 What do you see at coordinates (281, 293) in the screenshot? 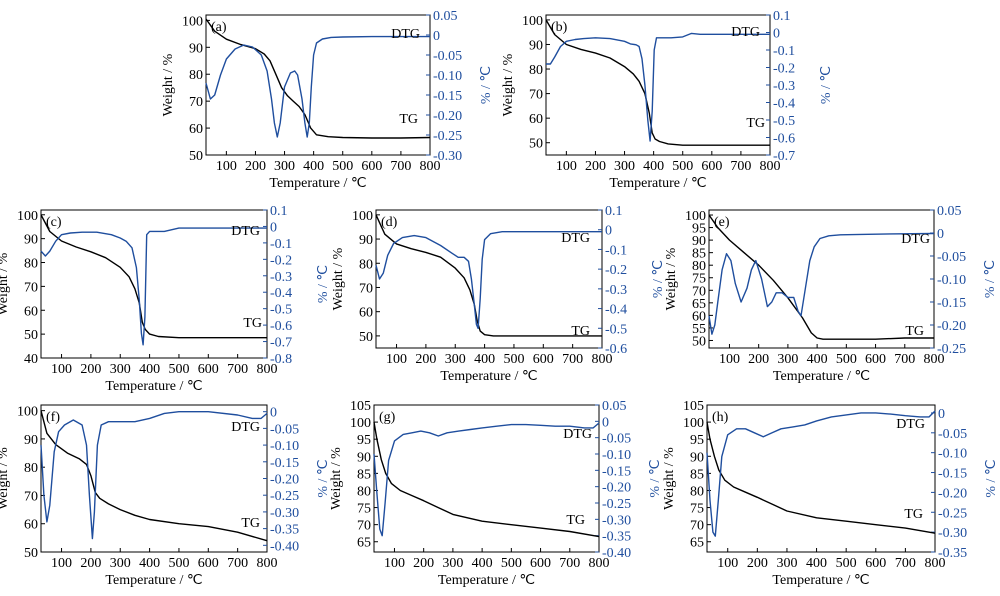
I see `y2-tick-label: -0.4` at bounding box center [281, 293].